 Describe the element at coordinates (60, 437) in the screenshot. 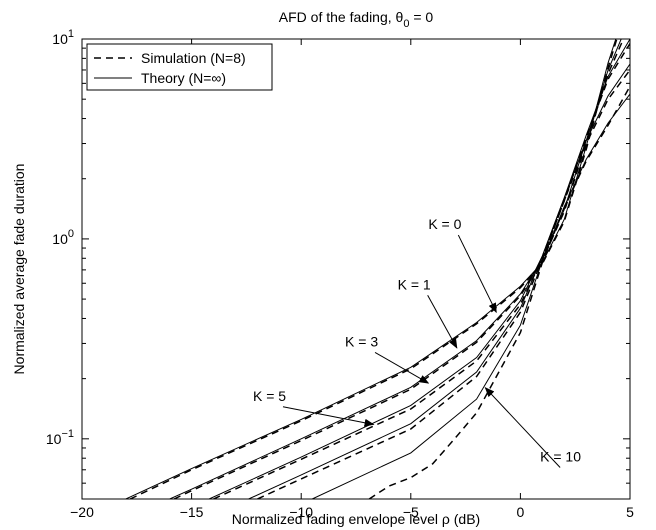

I see `y-tick-label: 10⁻¹` at that location.